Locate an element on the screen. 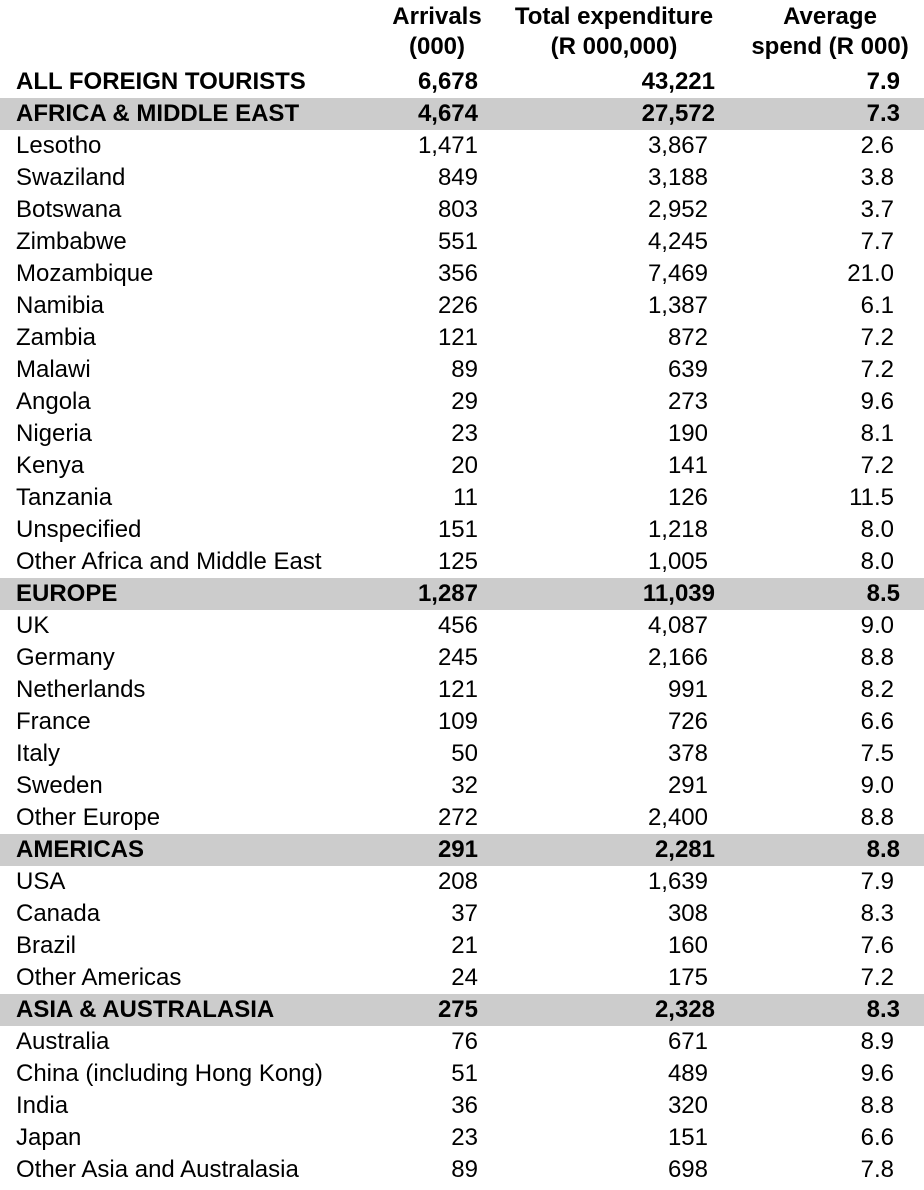 The width and height of the screenshot is (924, 1190). table-row: Tanzania 11 126 11.5 is located at coordinates (462, 498).